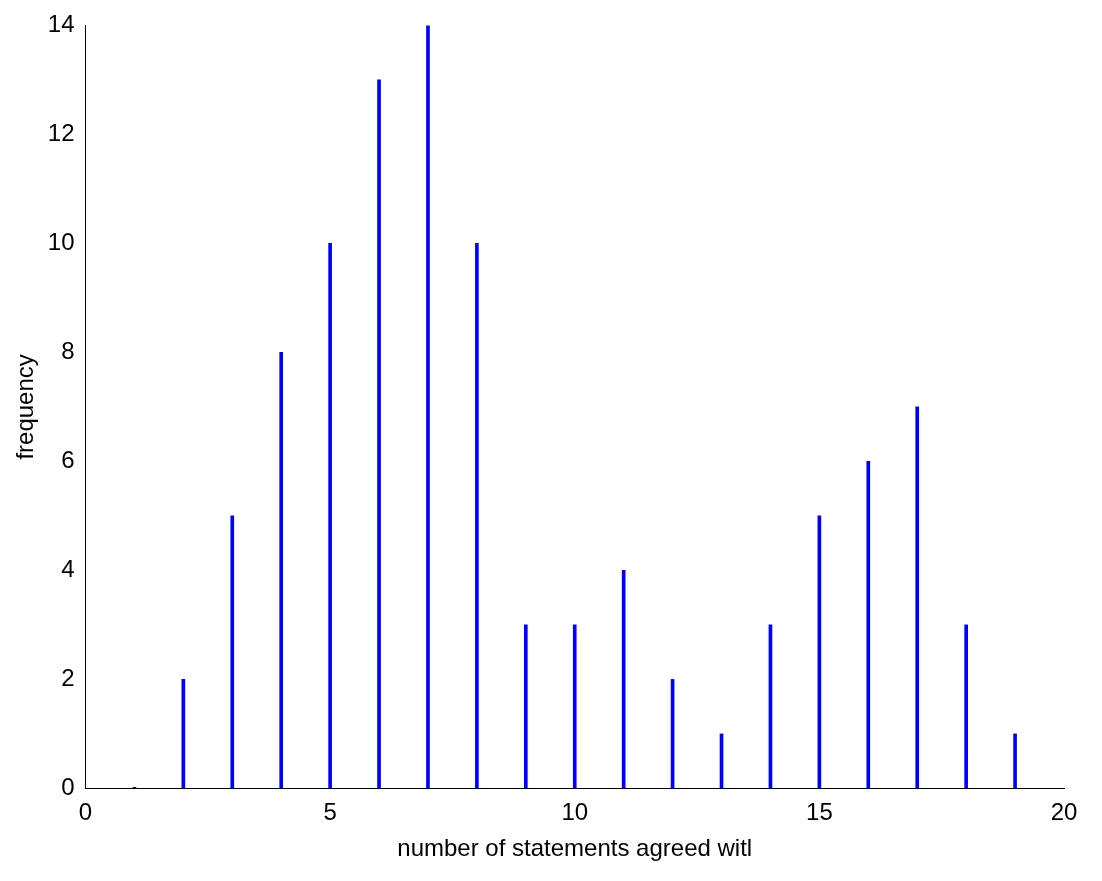  What do you see at coordinates (68, 569) in the screenshot?
I see `y-tick-label: 4` at bounding box center [68, 569].